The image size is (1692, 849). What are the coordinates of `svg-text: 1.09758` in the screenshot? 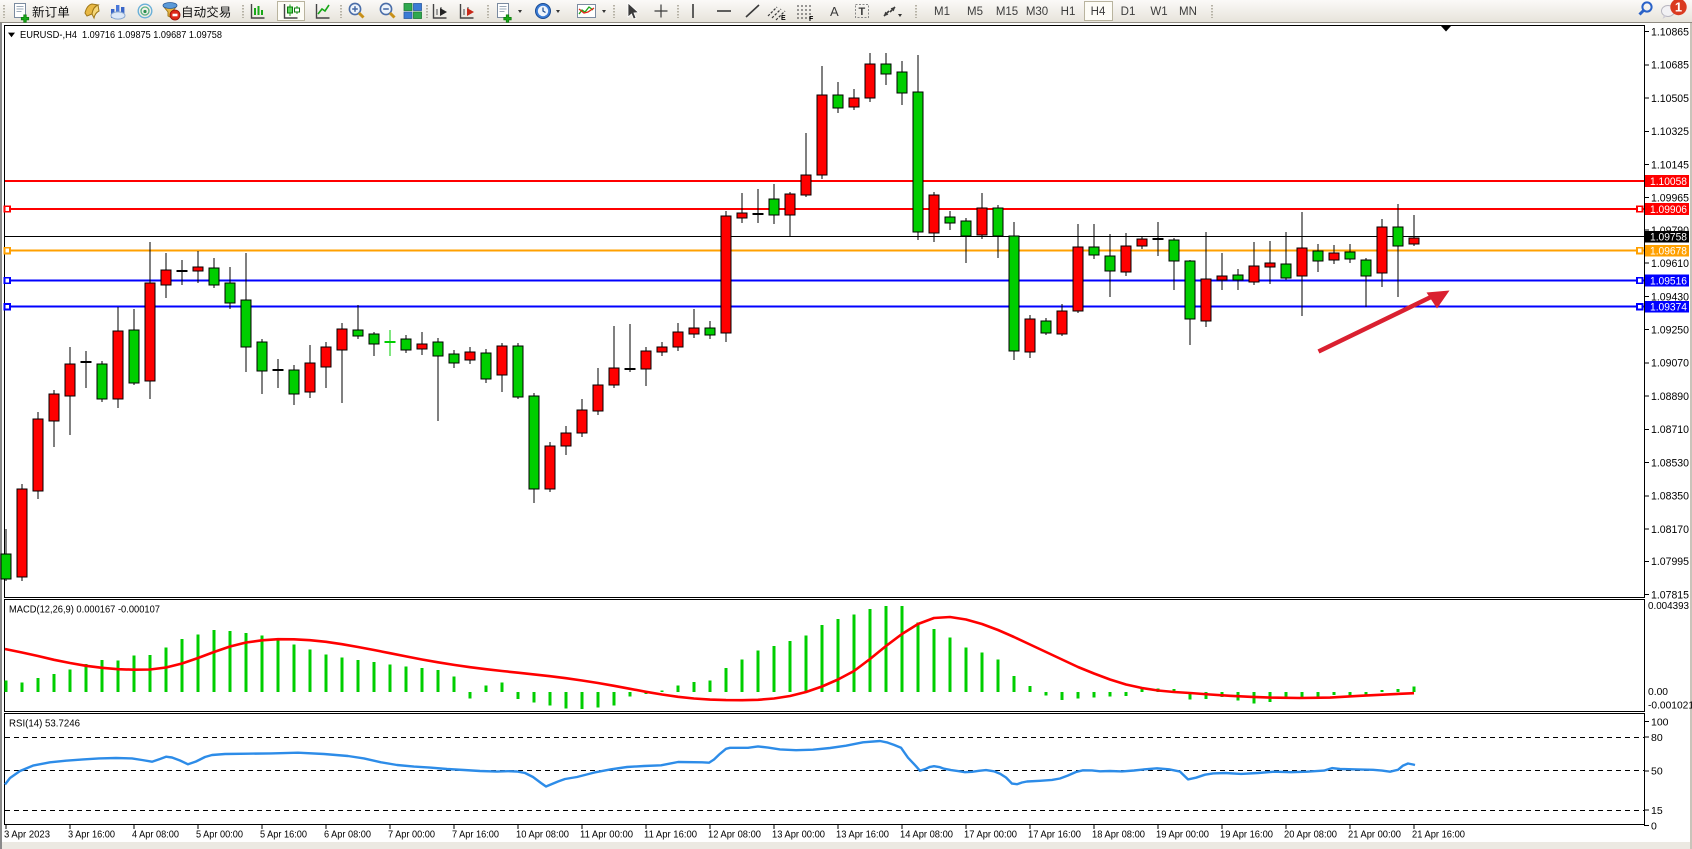 It's located at (1668, 238).